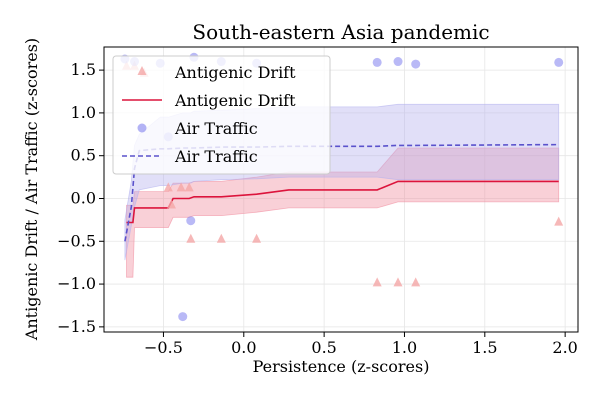 This screenshot has height=400, width=600. What do you see at coordinates (216, 128) in the screenshot?
I see `legend-label-air-traffic-points: Air Traffic` at bounding box center [216, 128].